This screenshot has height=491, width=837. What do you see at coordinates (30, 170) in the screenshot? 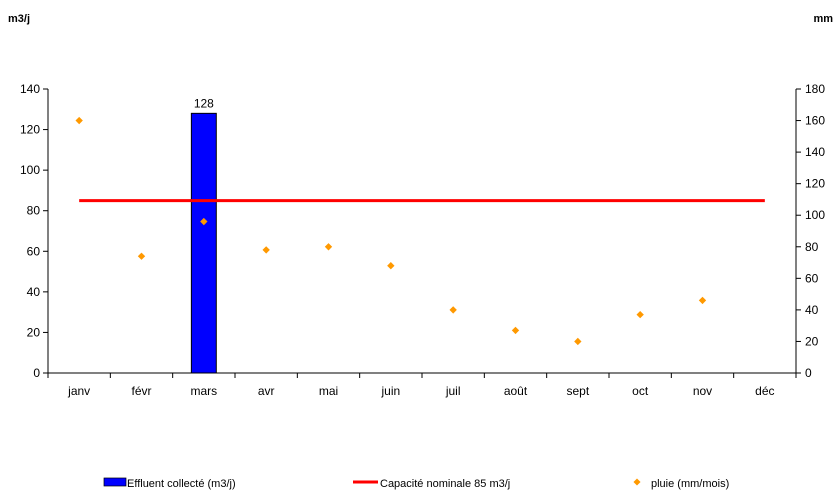
I see `y-left-tick-label: 100` at bounding box center [30, 170].